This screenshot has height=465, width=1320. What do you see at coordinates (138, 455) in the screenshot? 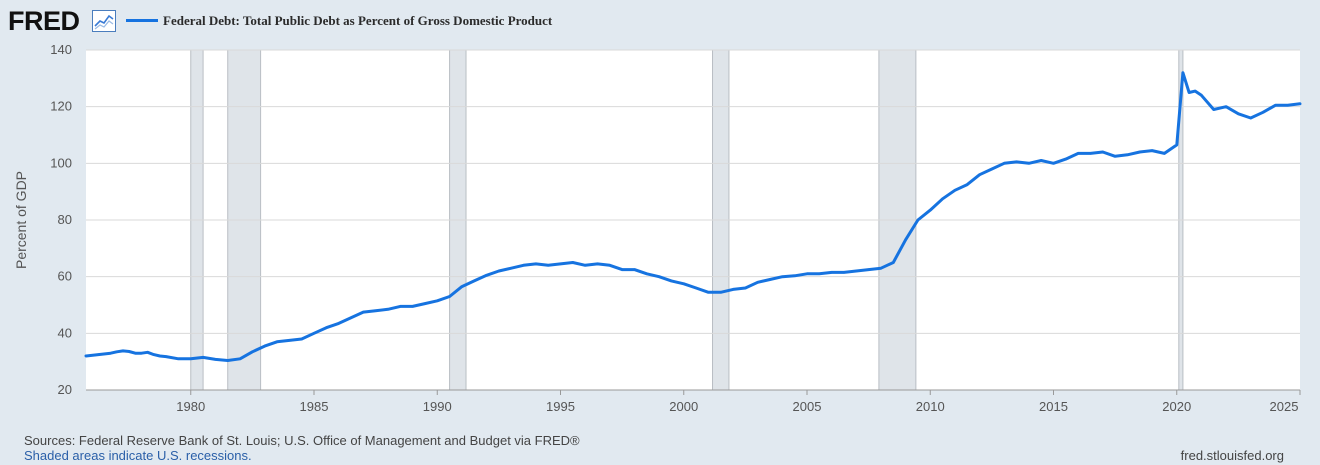
I see `footer-recession-note: Shaded areas indicate U.S. recessions.` at bounding box center [138, 455].